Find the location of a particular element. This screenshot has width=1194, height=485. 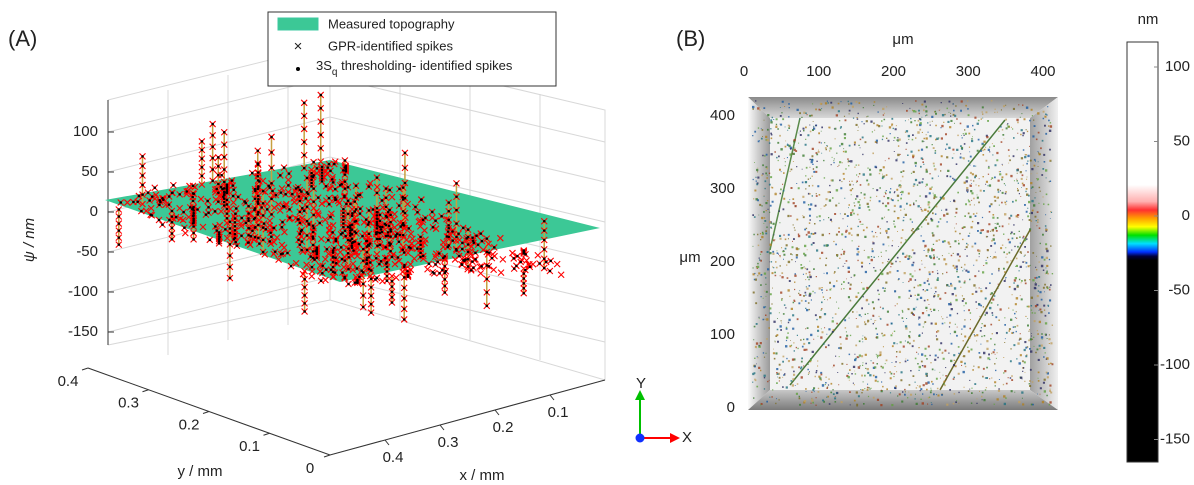

colorbar-tick-label: -150 is located at coordinates (1175, 438).